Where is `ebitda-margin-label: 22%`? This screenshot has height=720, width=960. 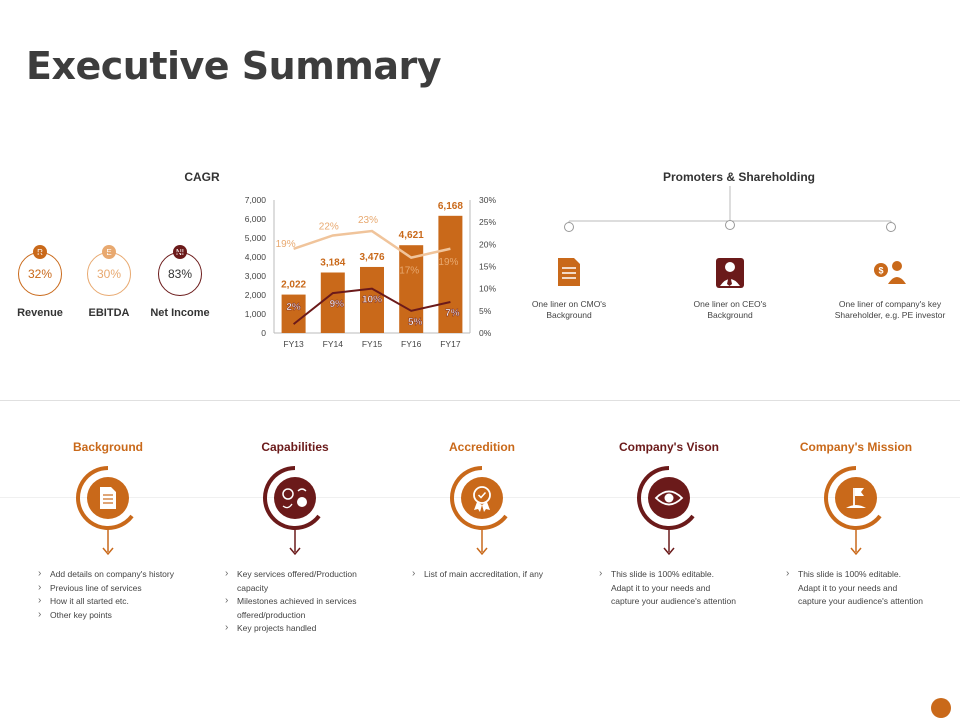
ebitda-margin-label: 22% is located at coordinates (329, 226).